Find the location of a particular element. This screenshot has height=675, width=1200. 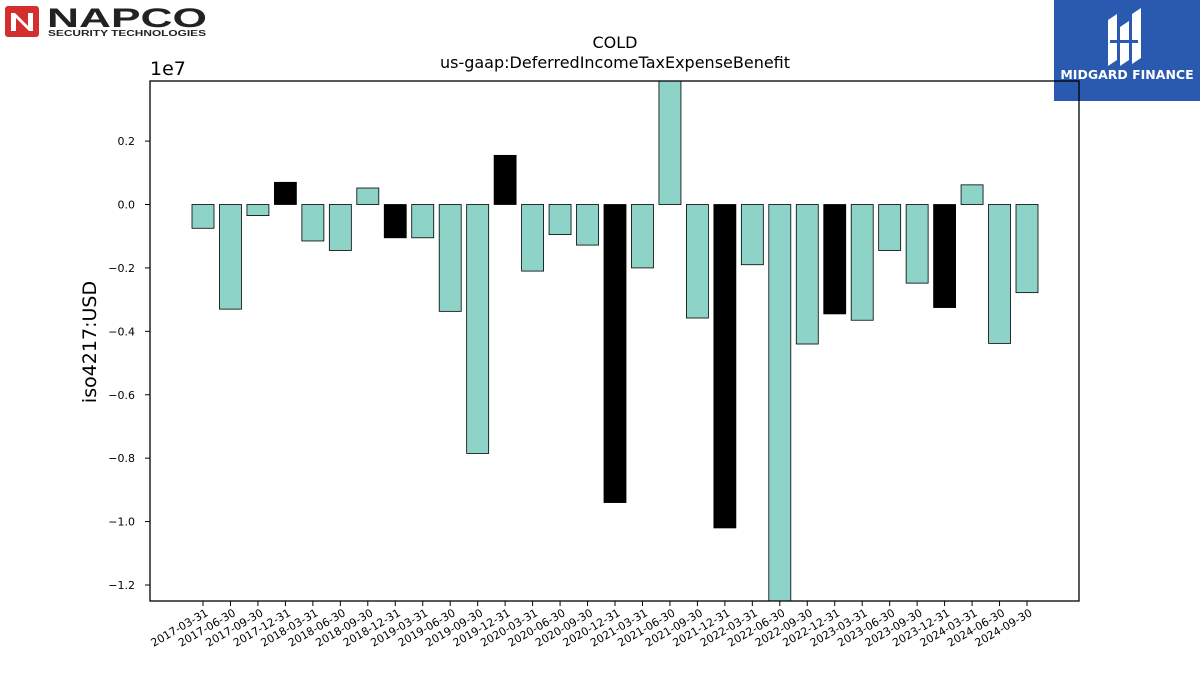

y-tick-label: −1.0 is located at coordinates (121, 522).